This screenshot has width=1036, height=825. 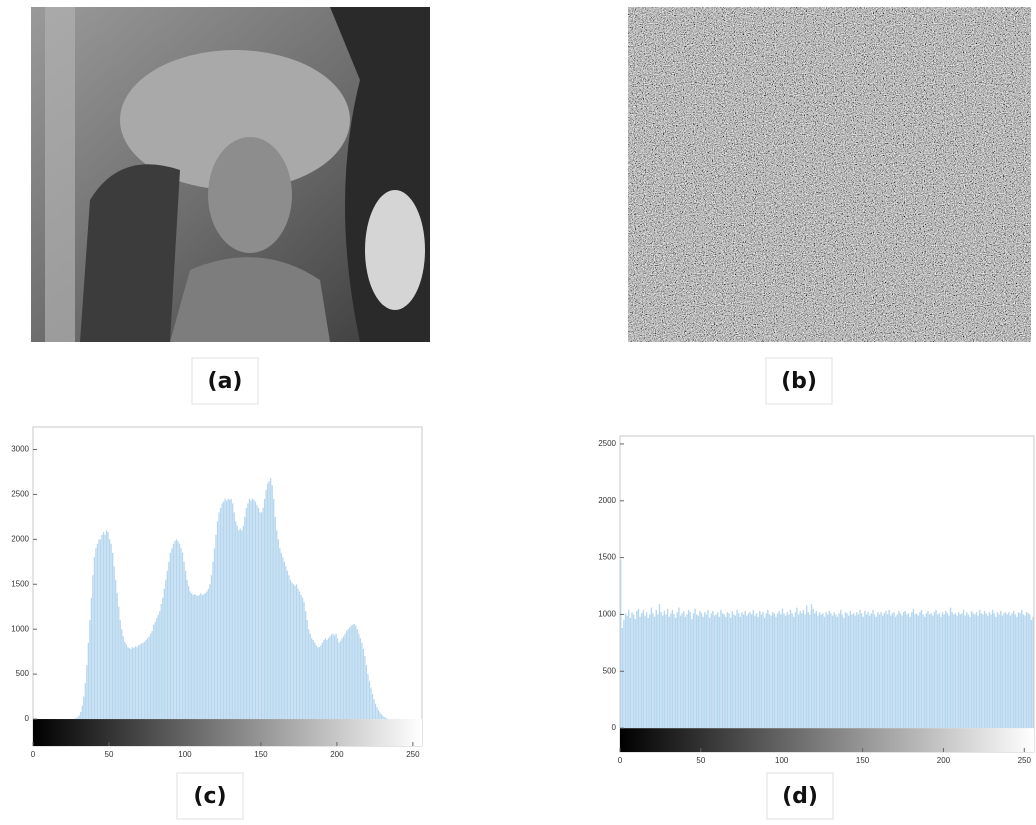 What do you see at coordinates (225, 381) in the screenshot?
I see `caption: (a)` at bounding box center [225, 381].